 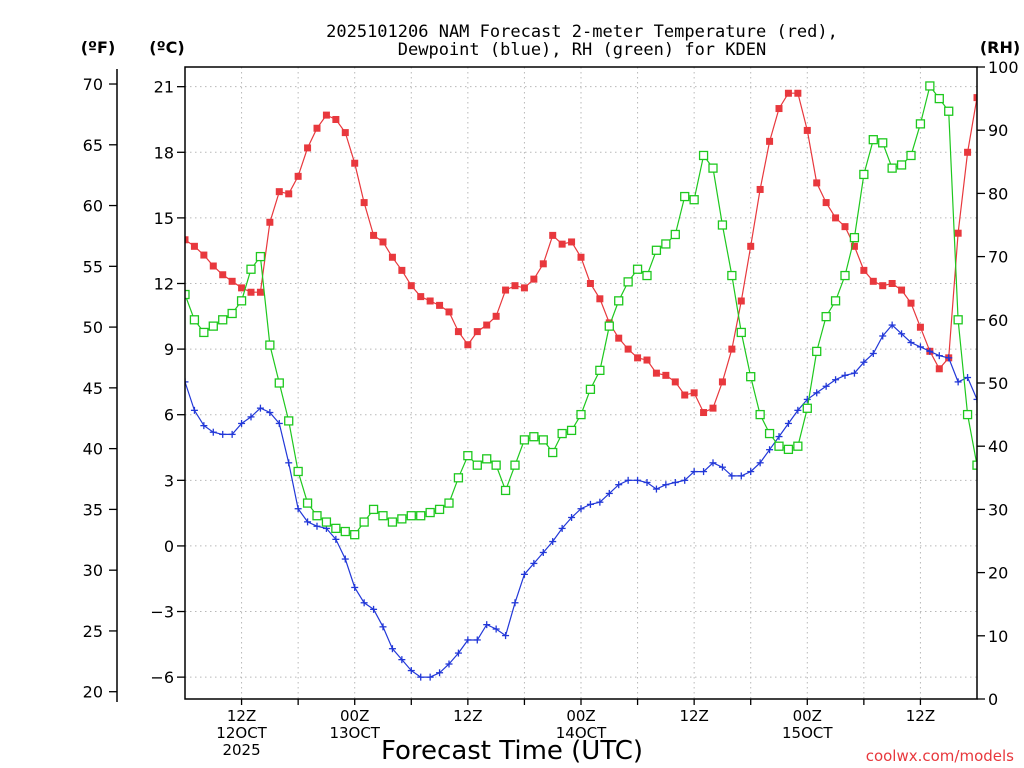 What do you see at coordinates (998, 193) in the screenshot?
I see `rh-tick-label: 80` at bounding box center [998, 193].